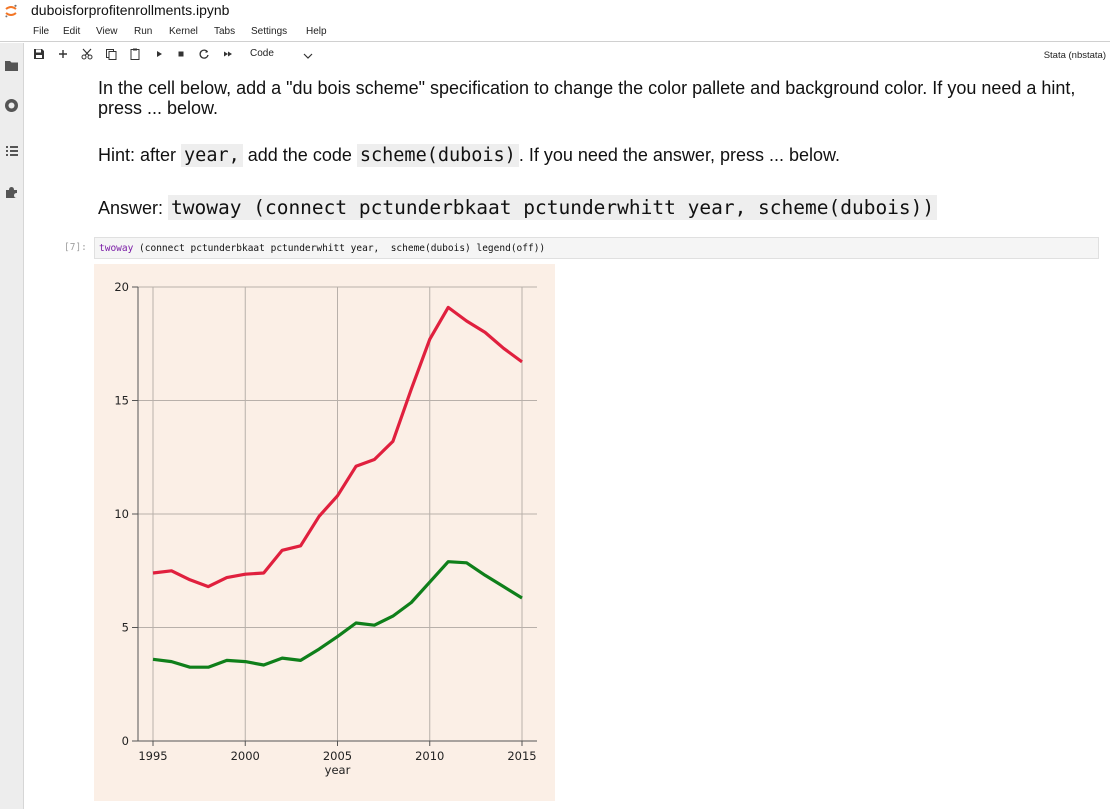 The width and height of the screenshot is (1110, 809). I want to click on jupyter-logo-icon, so click(11, 11).